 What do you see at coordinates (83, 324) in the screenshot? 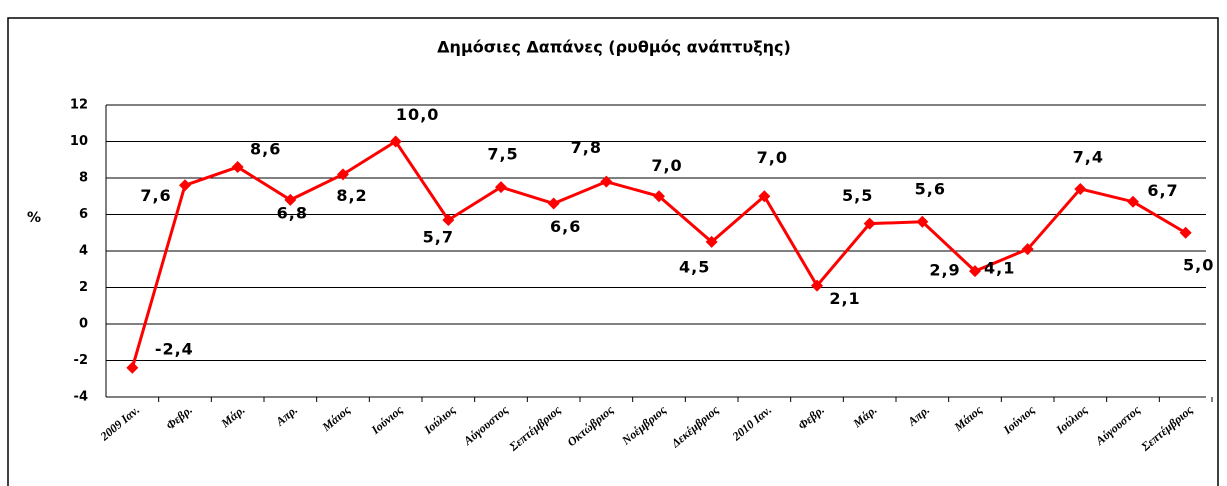
I see `y-tick-label: 0` at bounding box center [83, 324].